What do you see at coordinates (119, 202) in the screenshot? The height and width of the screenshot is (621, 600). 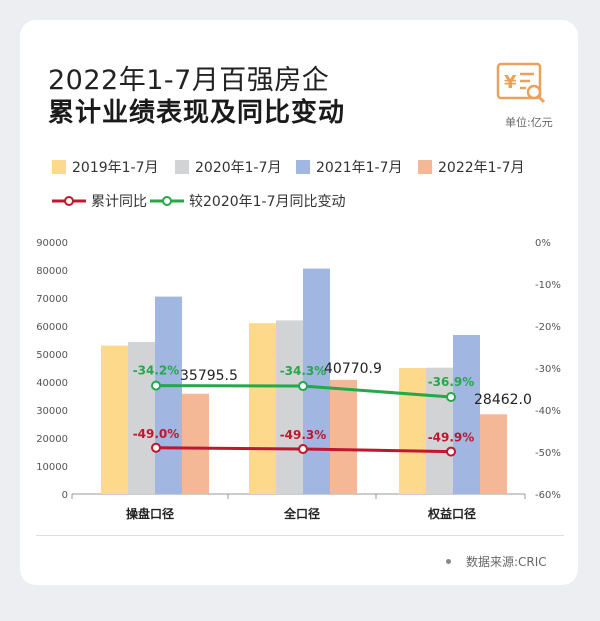 I see `legend-label-cumulative-yoy: 累计同比` at bounding box center [119, 202].